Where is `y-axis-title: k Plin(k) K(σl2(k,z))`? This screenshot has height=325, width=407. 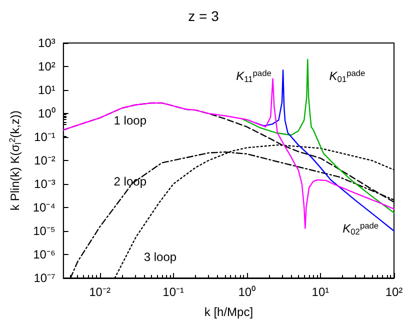 y-axis-title: k Plin(k) K(σl2(k,z)) is located at coordinates (15, 160).